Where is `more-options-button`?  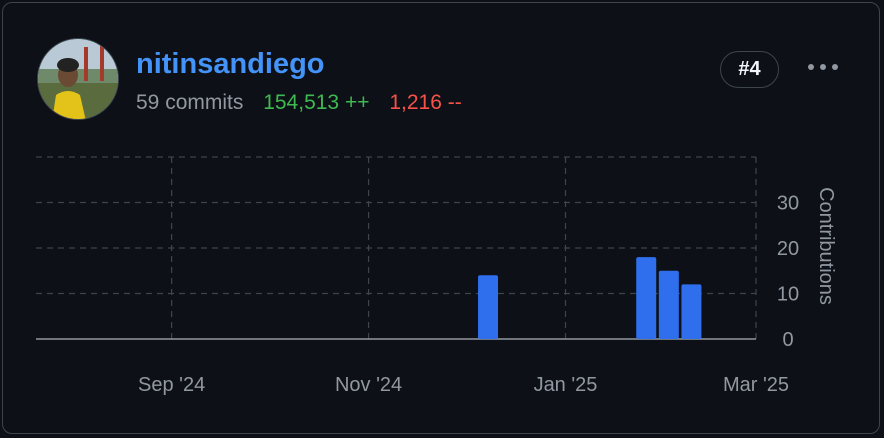
more-options-button is located at coordinates (823, 67).